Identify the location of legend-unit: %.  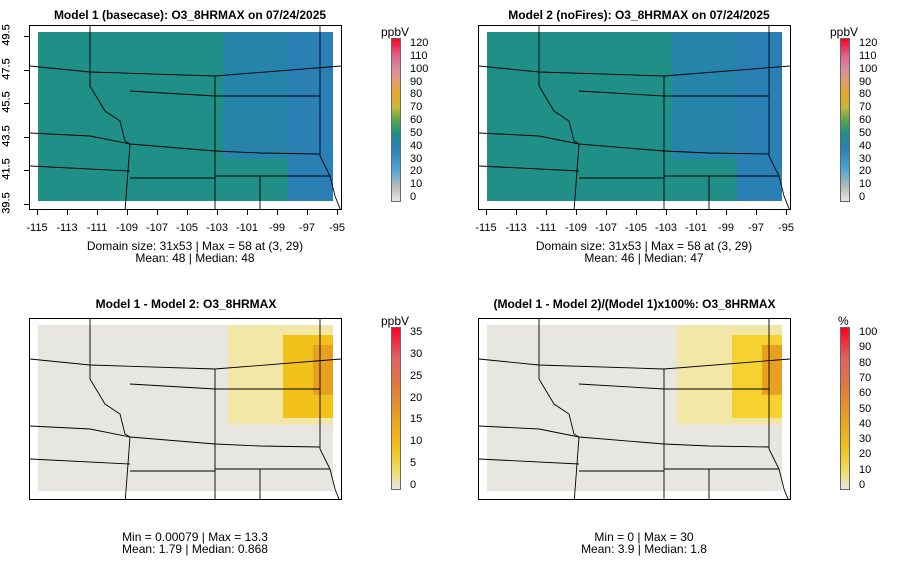
(843, 321).